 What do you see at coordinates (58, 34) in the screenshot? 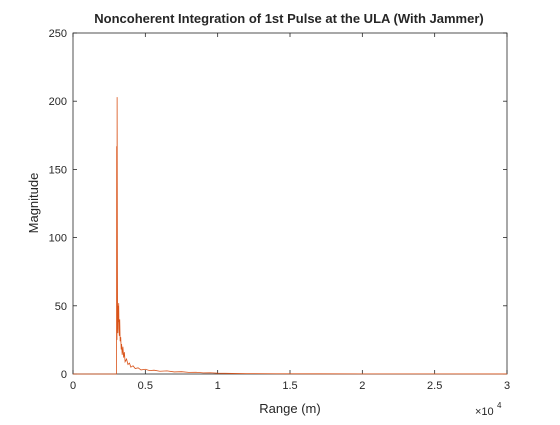
I see `y-tick-label: 250` at bounding box center [58, 34].